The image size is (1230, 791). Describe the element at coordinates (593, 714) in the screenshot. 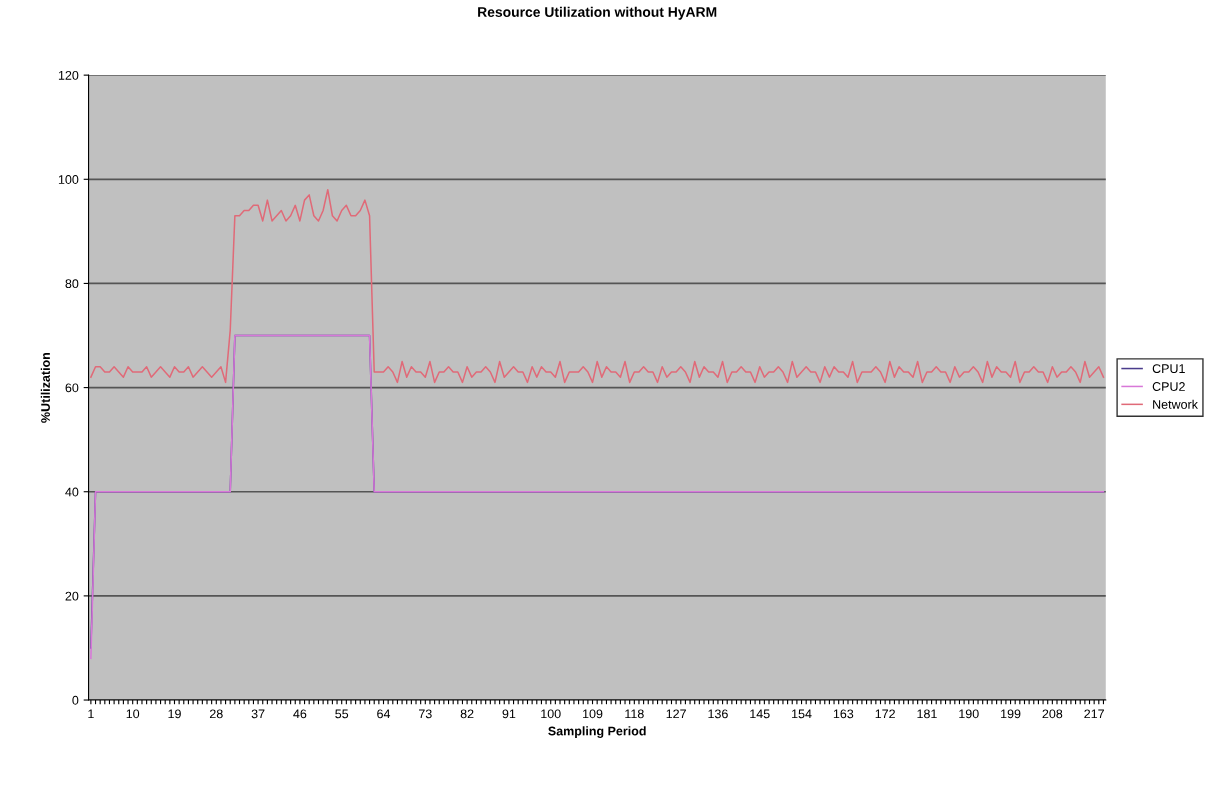

I see `x-tick-label: 109` at that location.